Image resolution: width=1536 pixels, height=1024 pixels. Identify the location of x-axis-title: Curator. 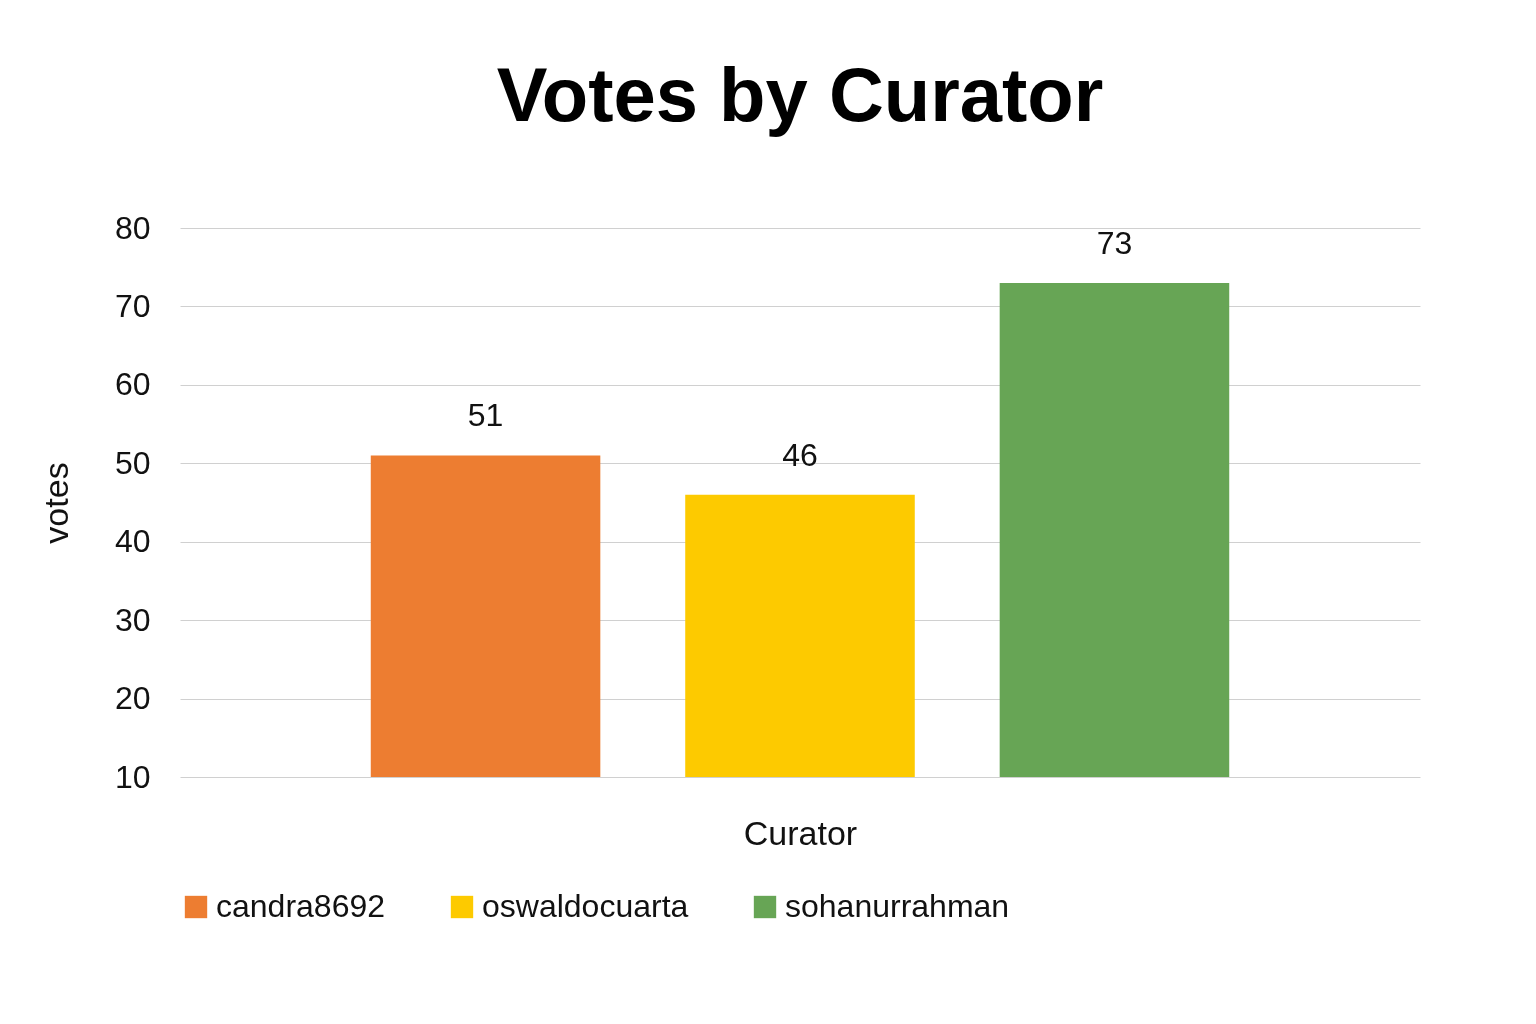
(800, 832).